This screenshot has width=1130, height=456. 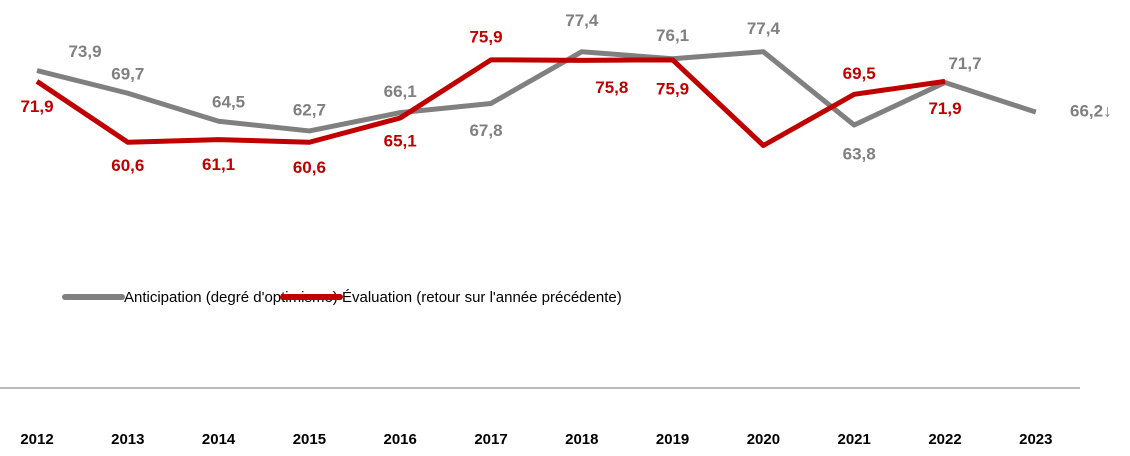 What do you see at coordinates (400, 141) in the screenshot?
I see `data-label: 65,1` at bounding box center [400, 141].